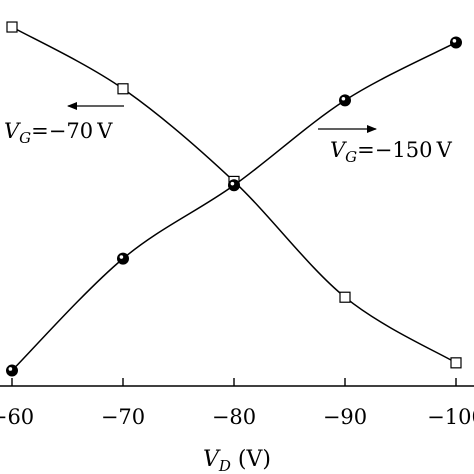 The width and height of the screenshot is (474, 474). What do you see at coordinates (123, 417) in the screenshot?
I see `x-tick-label: −70` at bounding box center [123, 417].